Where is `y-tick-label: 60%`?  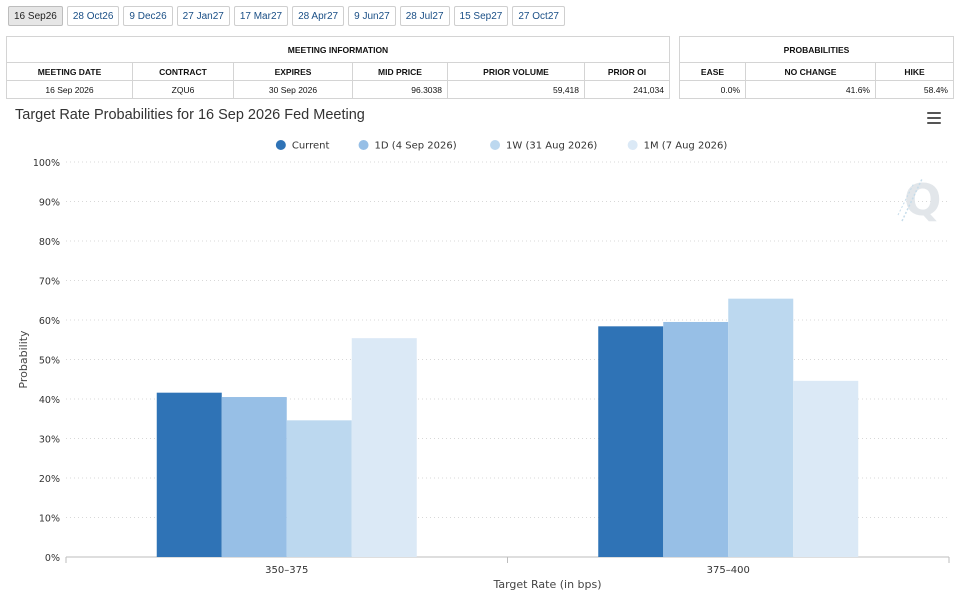 y-tick-label: 60% is located at coordinates (49, 321).